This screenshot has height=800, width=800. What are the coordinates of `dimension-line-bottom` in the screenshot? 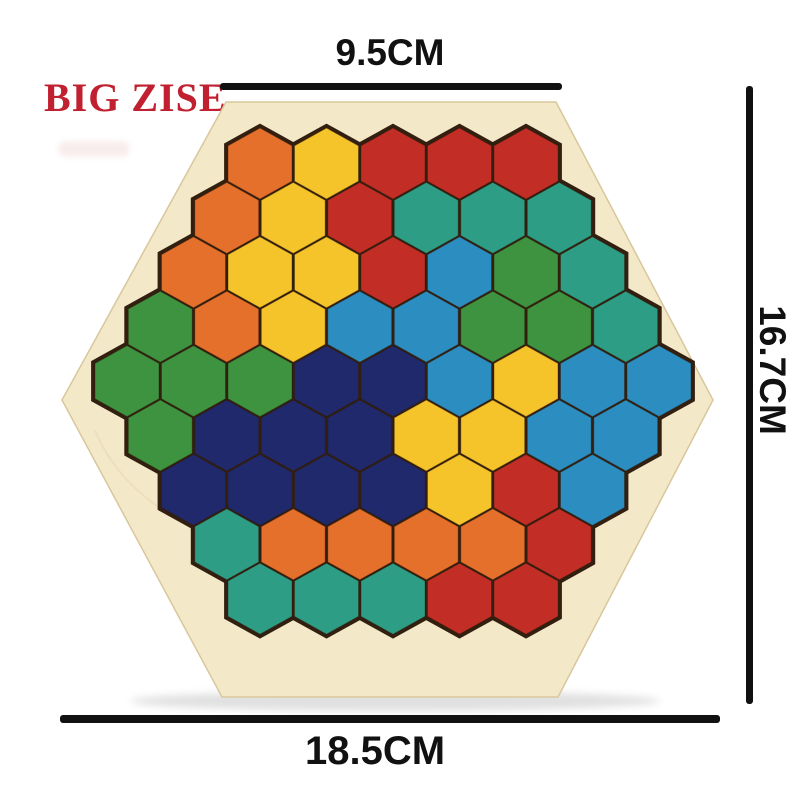 It's located at (390, 719).